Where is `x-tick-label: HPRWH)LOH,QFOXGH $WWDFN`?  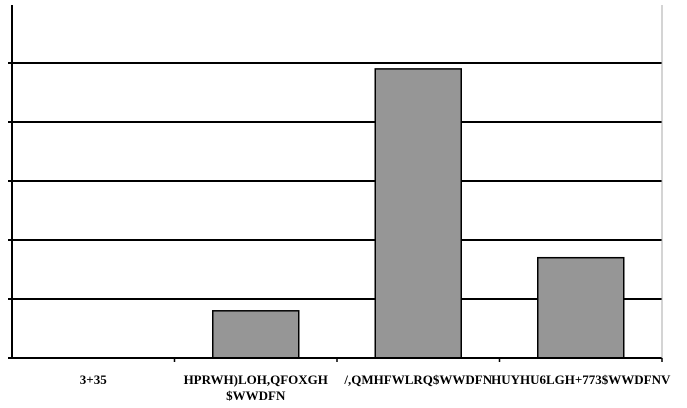 x-tick-label: HPRWH)LOH,QFOXGH $WWDFN is located at coordinates (256, 387).